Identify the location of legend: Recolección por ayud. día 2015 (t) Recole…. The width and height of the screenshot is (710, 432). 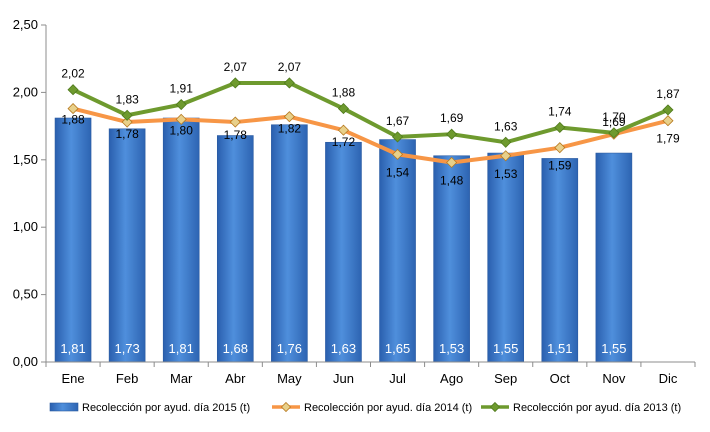
(365, 407).